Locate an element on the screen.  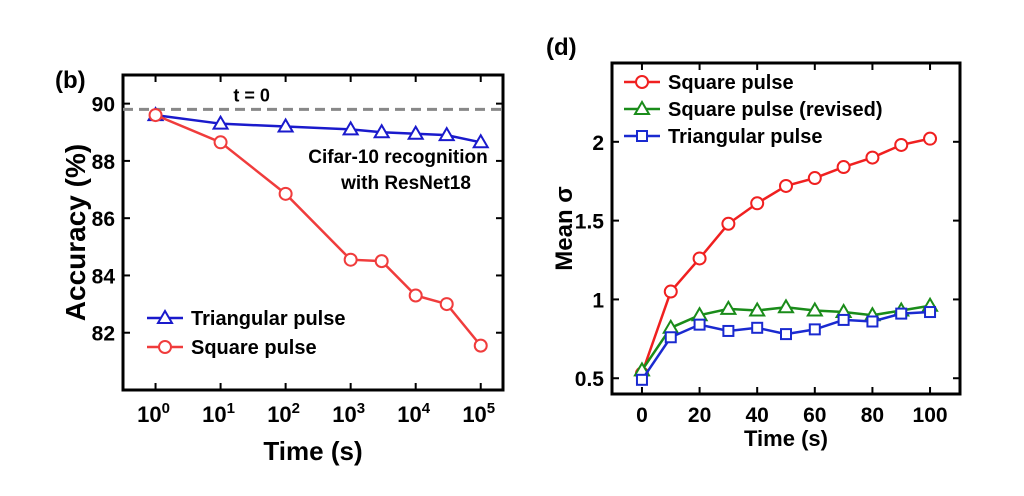
y-tick-label: 0.5 is located at coordinates (590, 379).